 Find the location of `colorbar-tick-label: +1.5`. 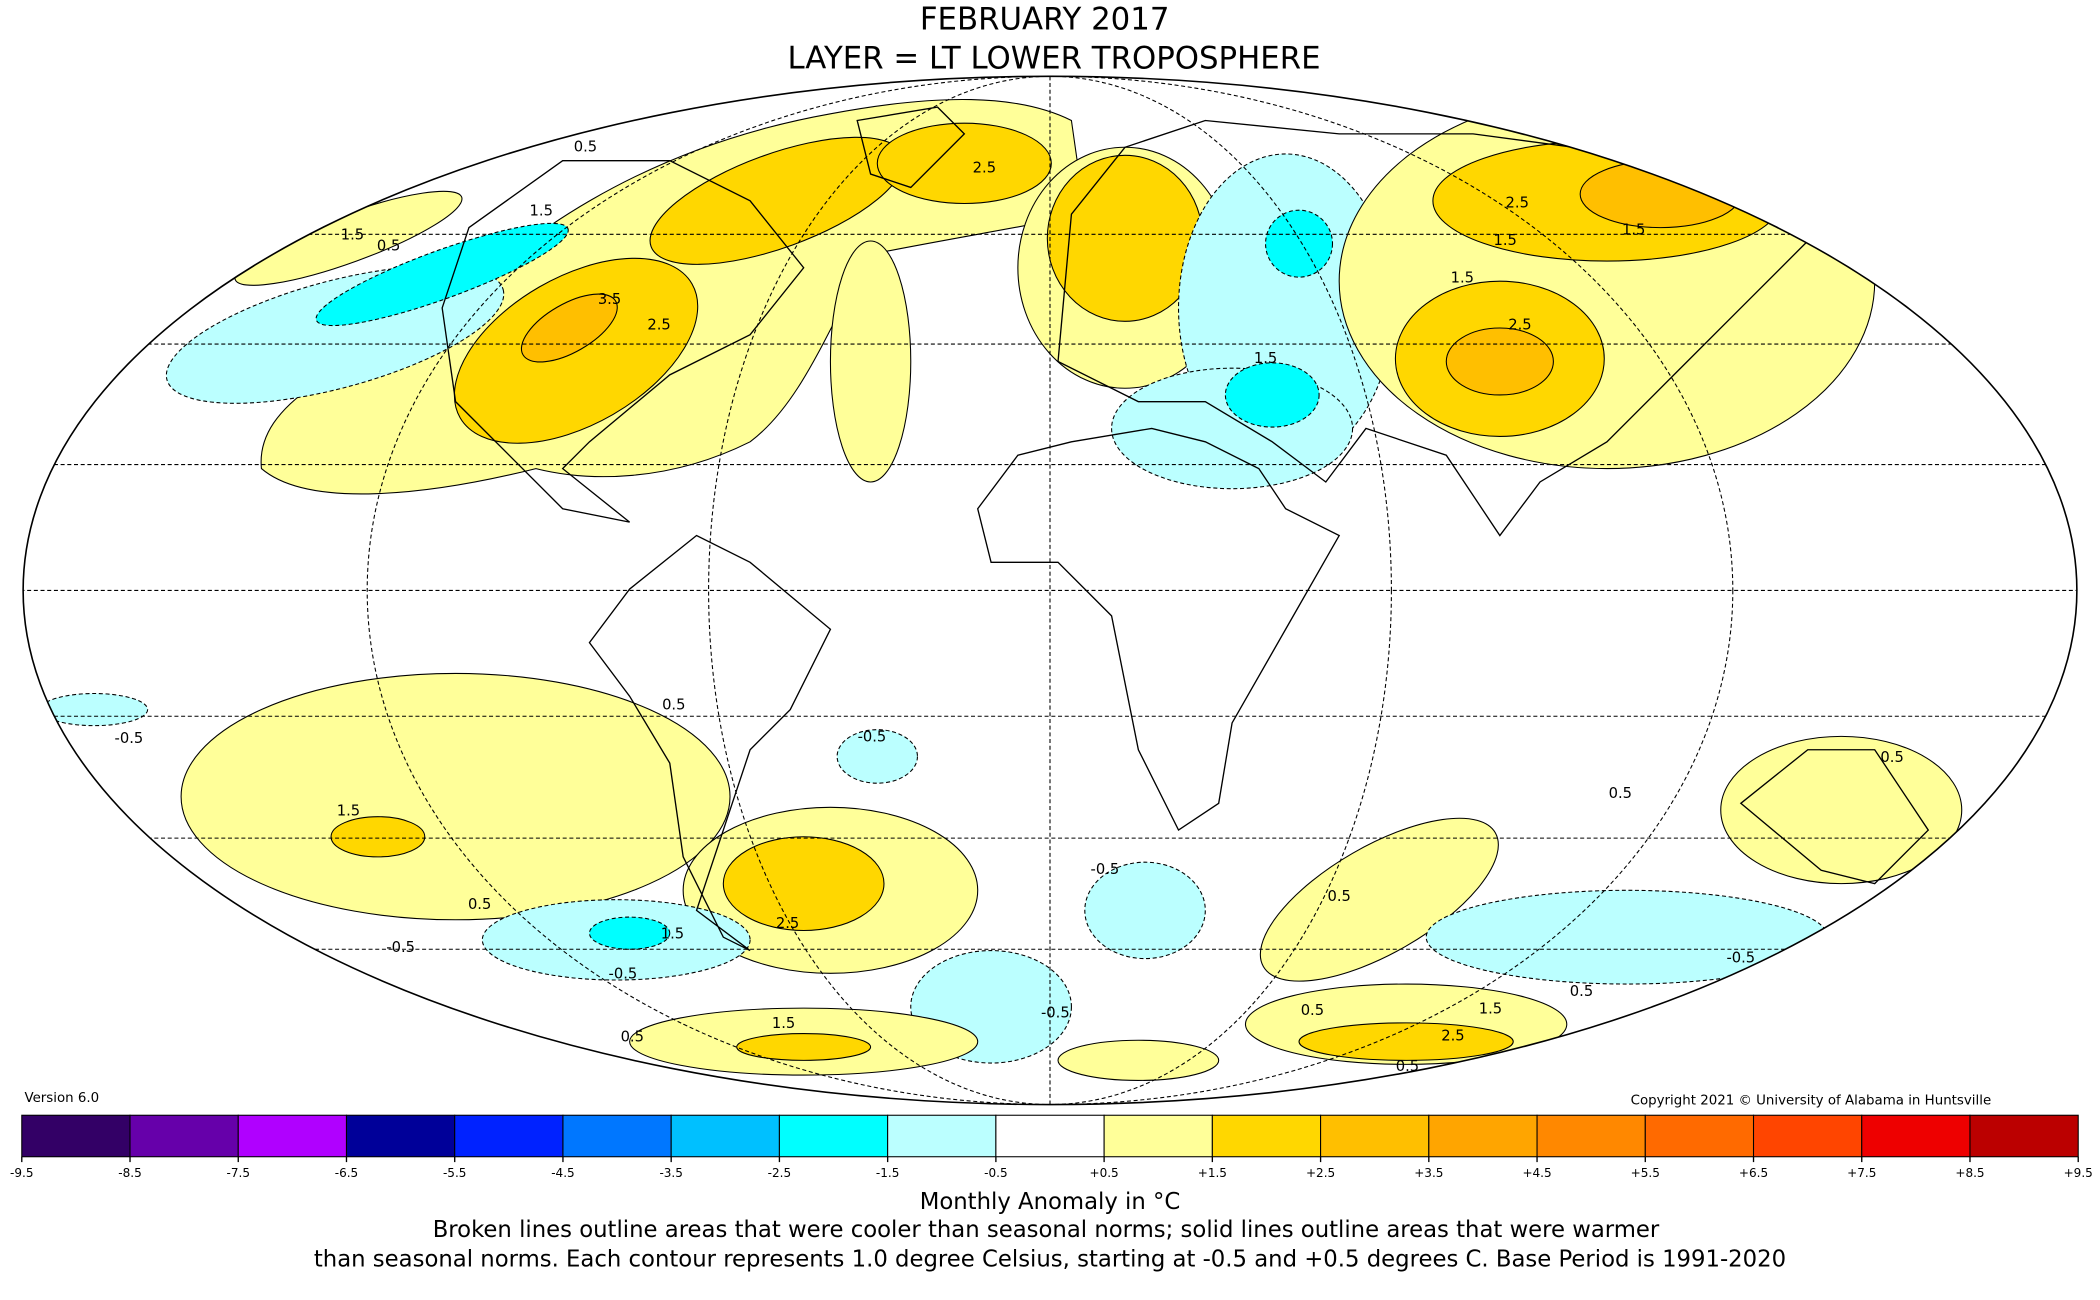

colorbar-tick-label: +1.5 is located at coordinates (1212, 1173).